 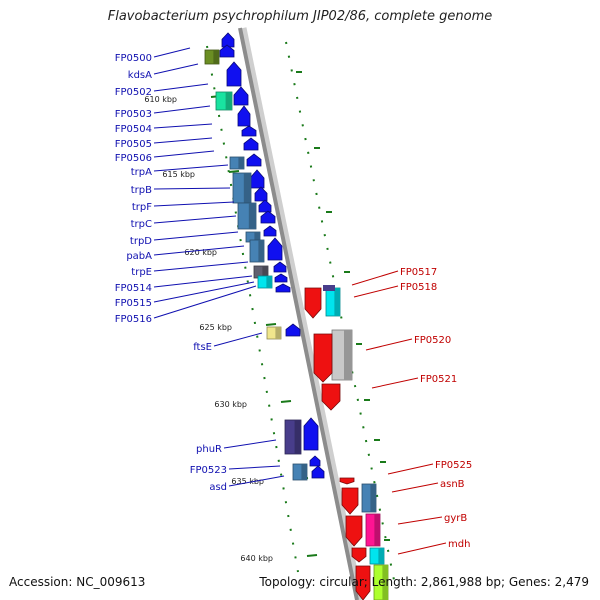 I want to click on outer-left-tick-track, so click(x=252, y=309).